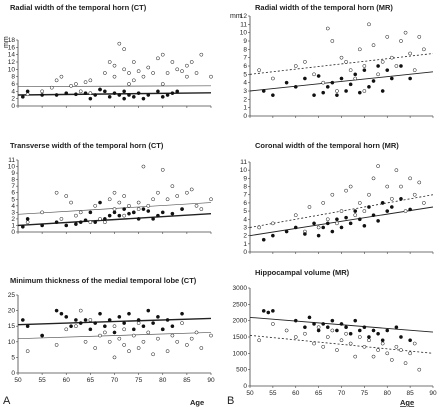 Image resolution: width=440 pixels, height=407 pixels. I want to click on x-tick-label: 50, so click(250, 393).